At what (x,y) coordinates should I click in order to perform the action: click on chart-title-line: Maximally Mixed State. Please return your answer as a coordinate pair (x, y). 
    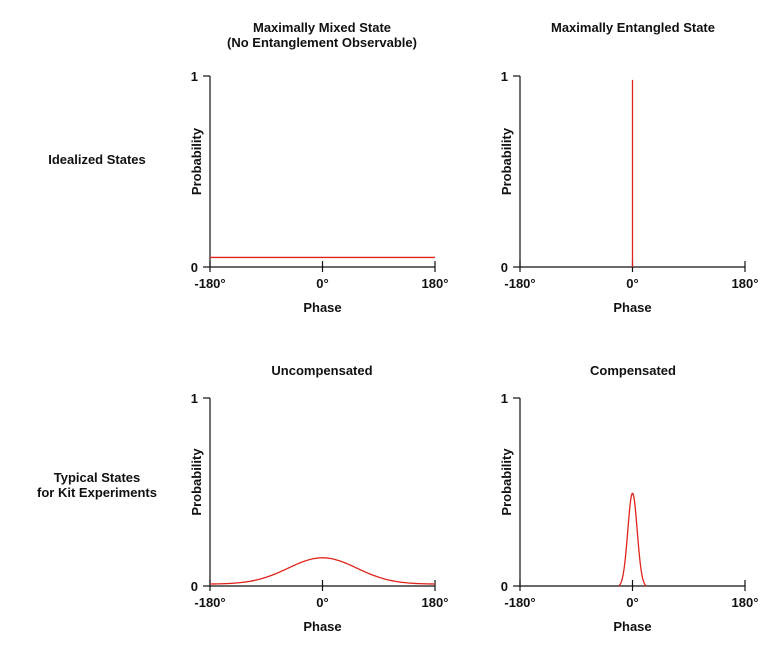
    Looking at the image, I should click on (322, 27).